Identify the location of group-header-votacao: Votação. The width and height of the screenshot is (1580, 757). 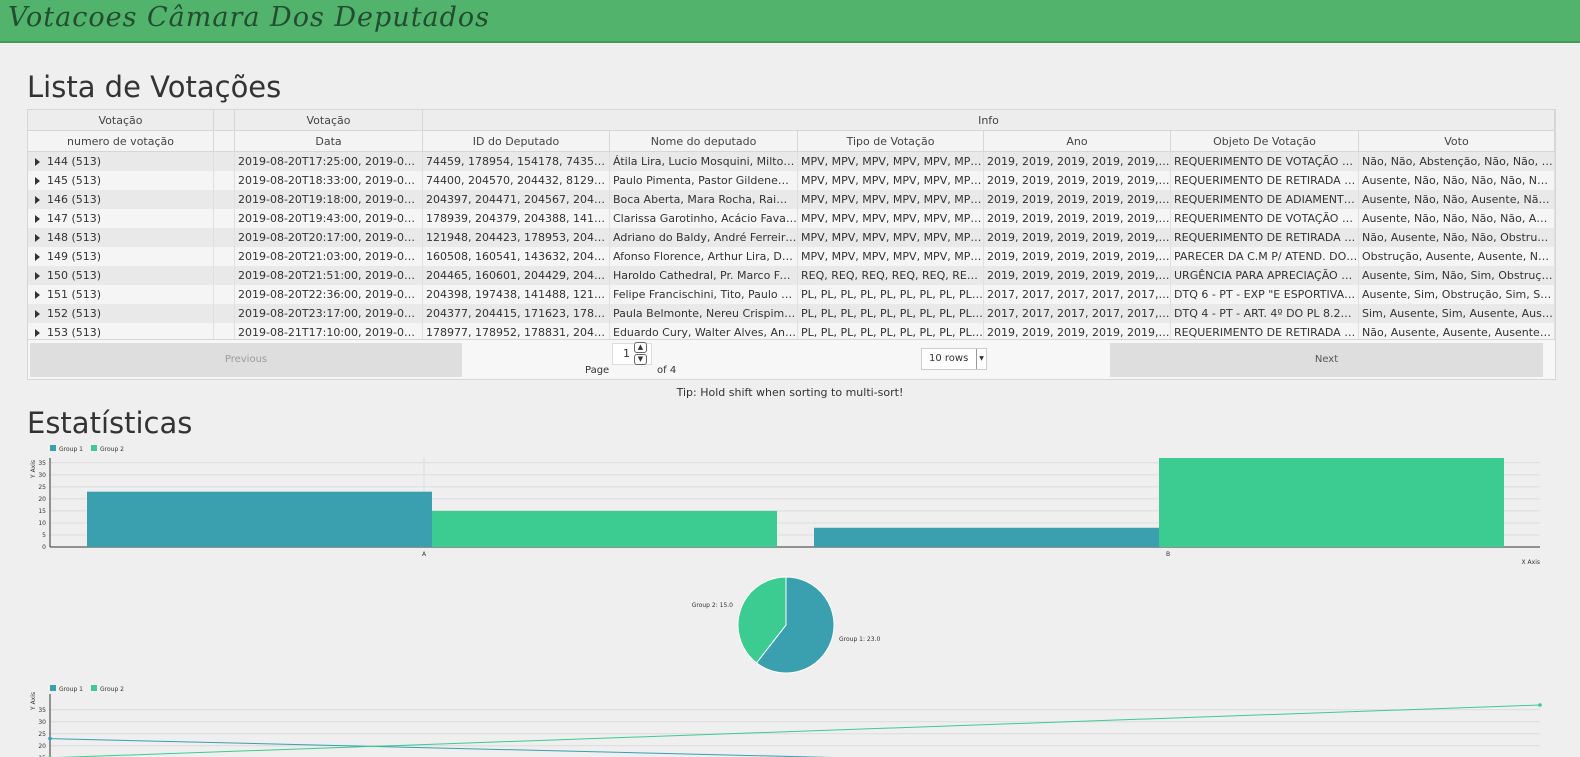
(121, 120).